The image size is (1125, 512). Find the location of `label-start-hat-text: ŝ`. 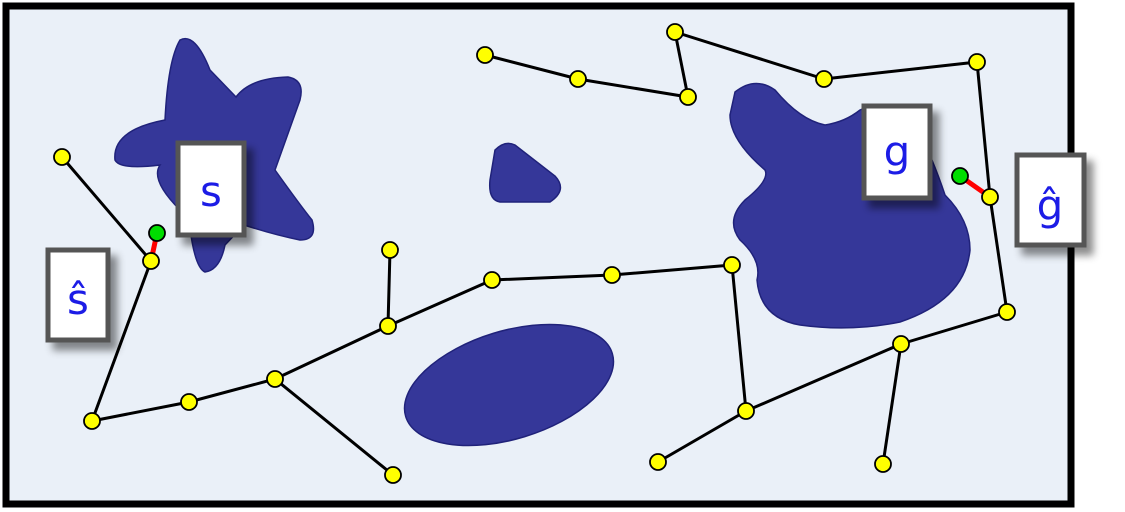

label-start-hat-text: ŝ is located at coordinates (78, 299).